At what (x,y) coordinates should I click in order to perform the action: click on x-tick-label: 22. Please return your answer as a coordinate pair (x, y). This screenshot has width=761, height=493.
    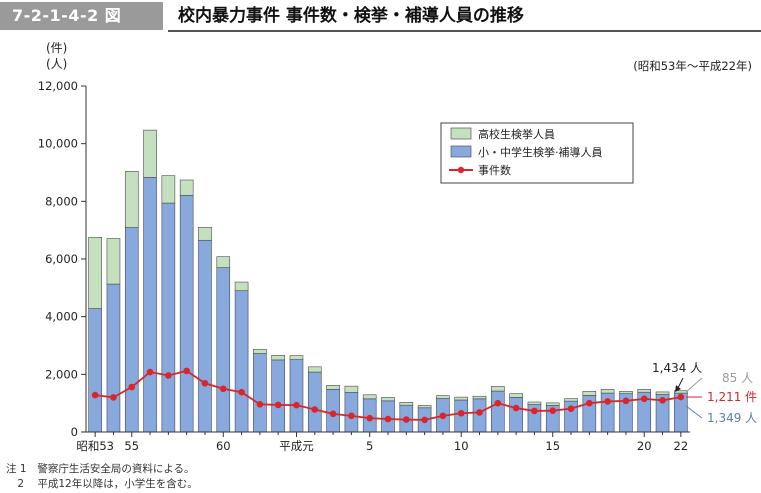
    Looking at the image, I should click on (681, 446).